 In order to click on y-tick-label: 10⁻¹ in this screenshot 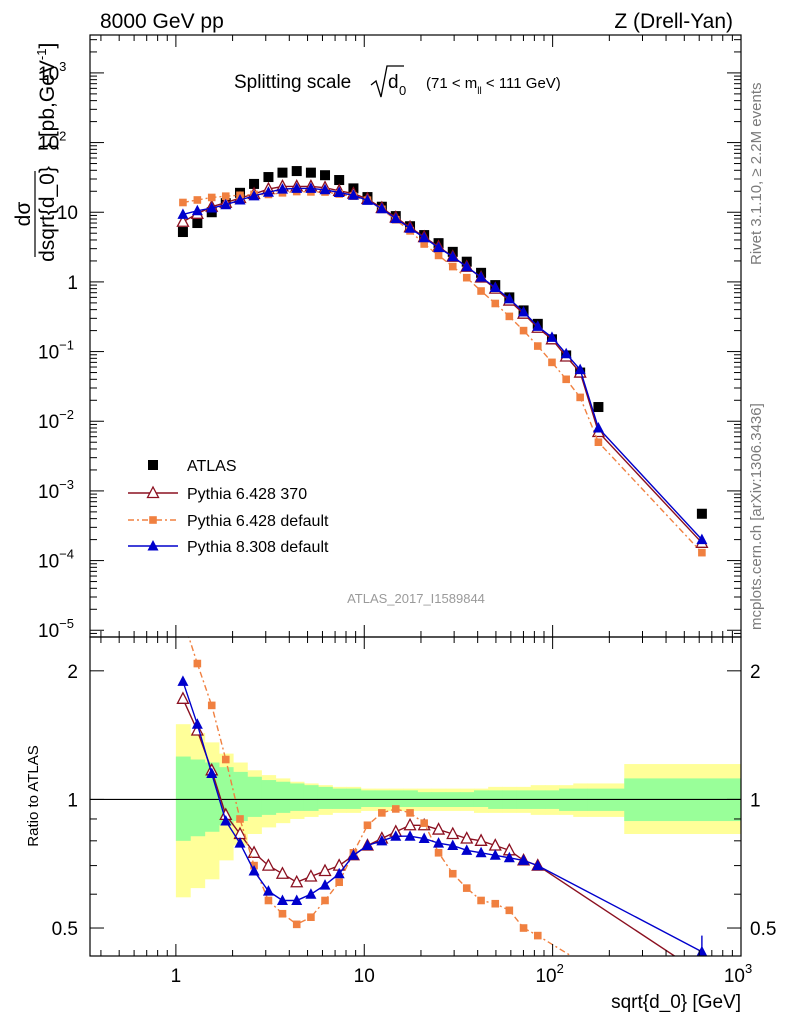, I will do `click(56, 351)`.